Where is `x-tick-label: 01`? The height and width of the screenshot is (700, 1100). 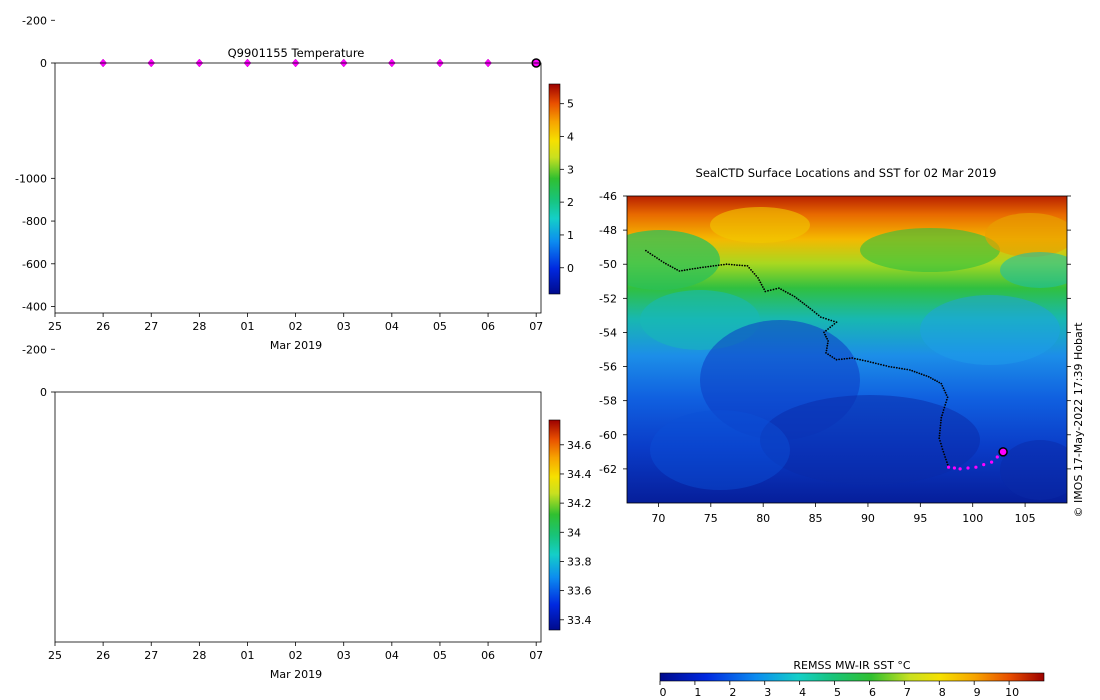
x-tick-label: 01 is located at coordinates (247, 326).